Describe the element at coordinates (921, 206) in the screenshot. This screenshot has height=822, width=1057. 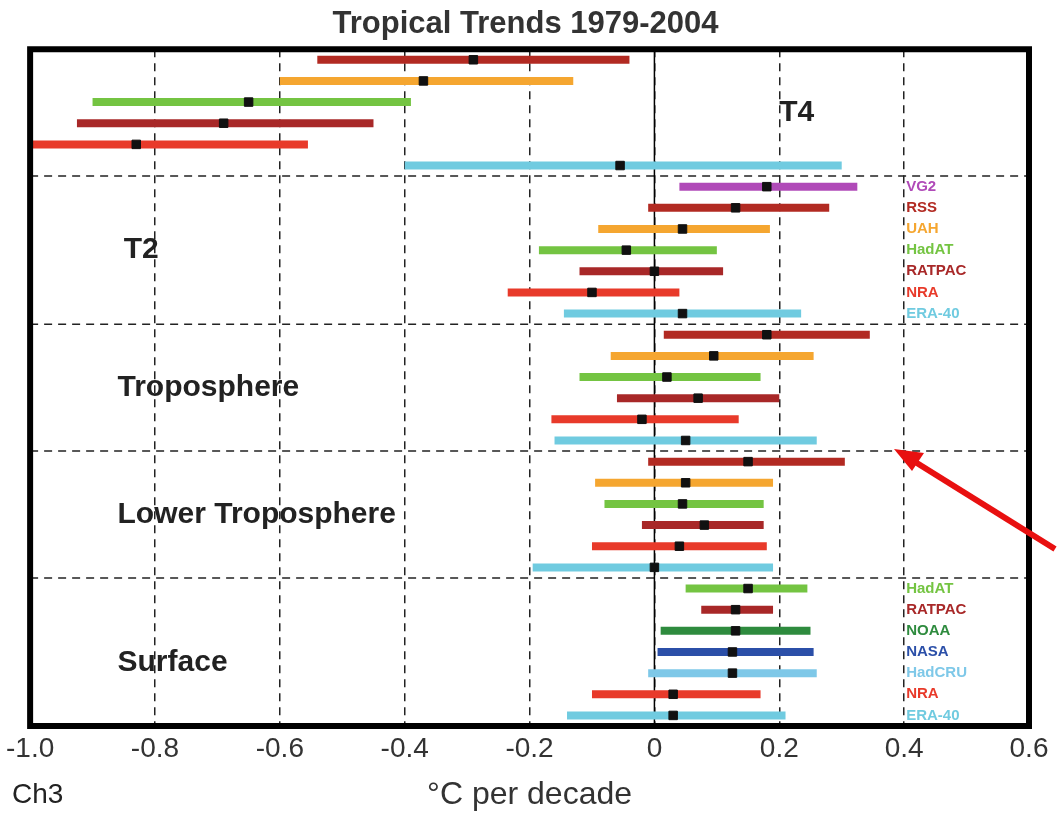
I see `y-tick-label: RSS` at that location.